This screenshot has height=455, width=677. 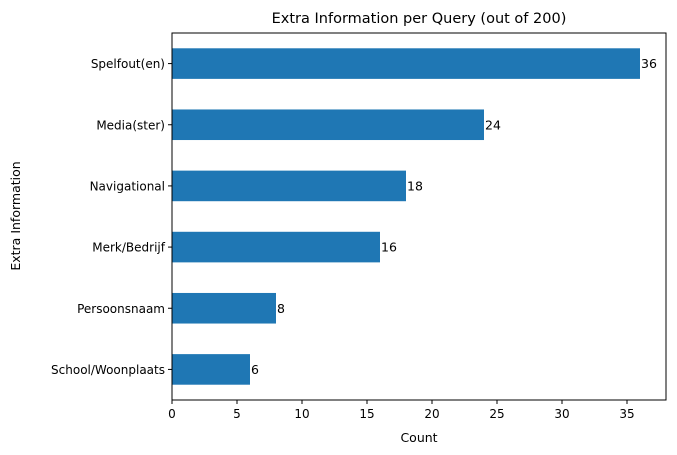 I want to click on bar-spelfout-en, so click(x=406, y=63).